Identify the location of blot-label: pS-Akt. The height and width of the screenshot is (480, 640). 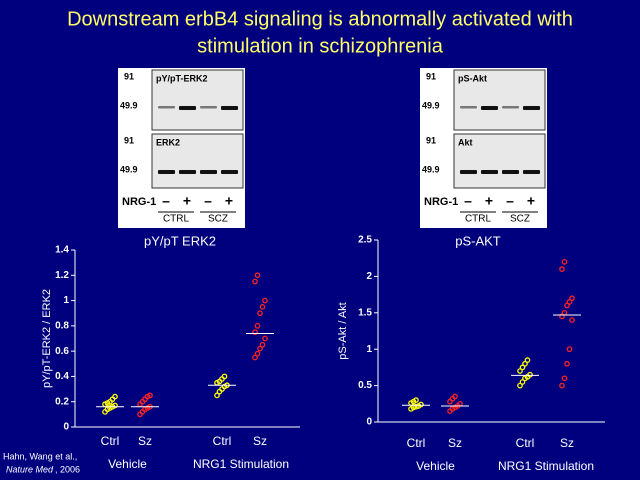
(472, 78).